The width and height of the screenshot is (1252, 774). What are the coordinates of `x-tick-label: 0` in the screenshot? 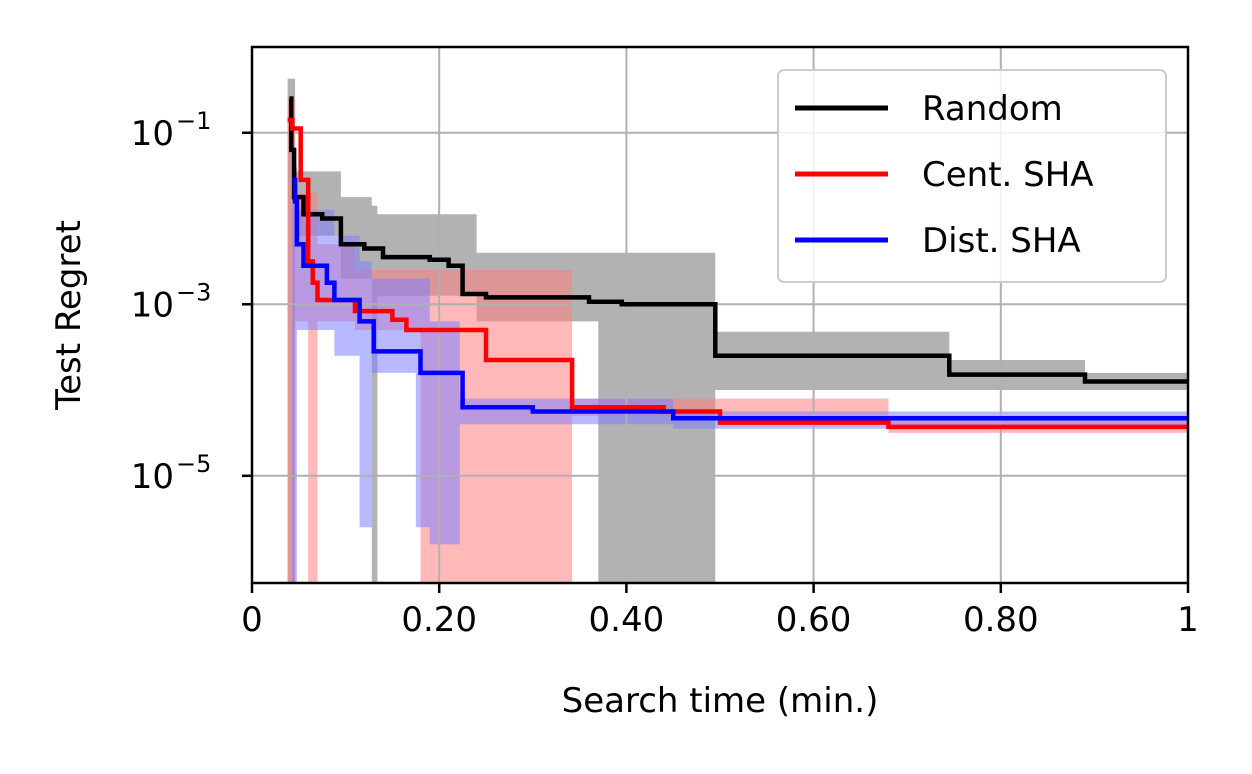 It's located at (252, 620).